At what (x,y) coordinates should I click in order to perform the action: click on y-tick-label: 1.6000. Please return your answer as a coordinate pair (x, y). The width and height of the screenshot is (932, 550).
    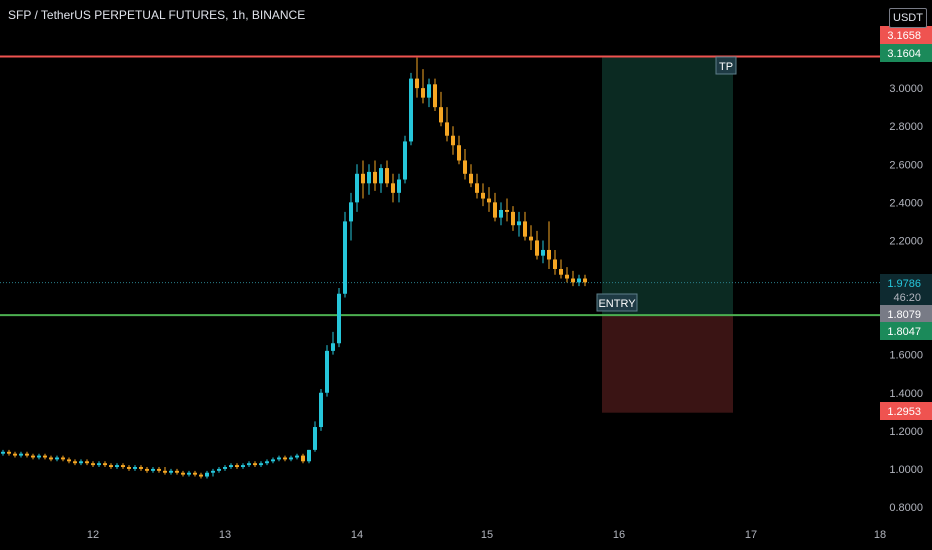
    Looking at the image, I should click on (906, 356).